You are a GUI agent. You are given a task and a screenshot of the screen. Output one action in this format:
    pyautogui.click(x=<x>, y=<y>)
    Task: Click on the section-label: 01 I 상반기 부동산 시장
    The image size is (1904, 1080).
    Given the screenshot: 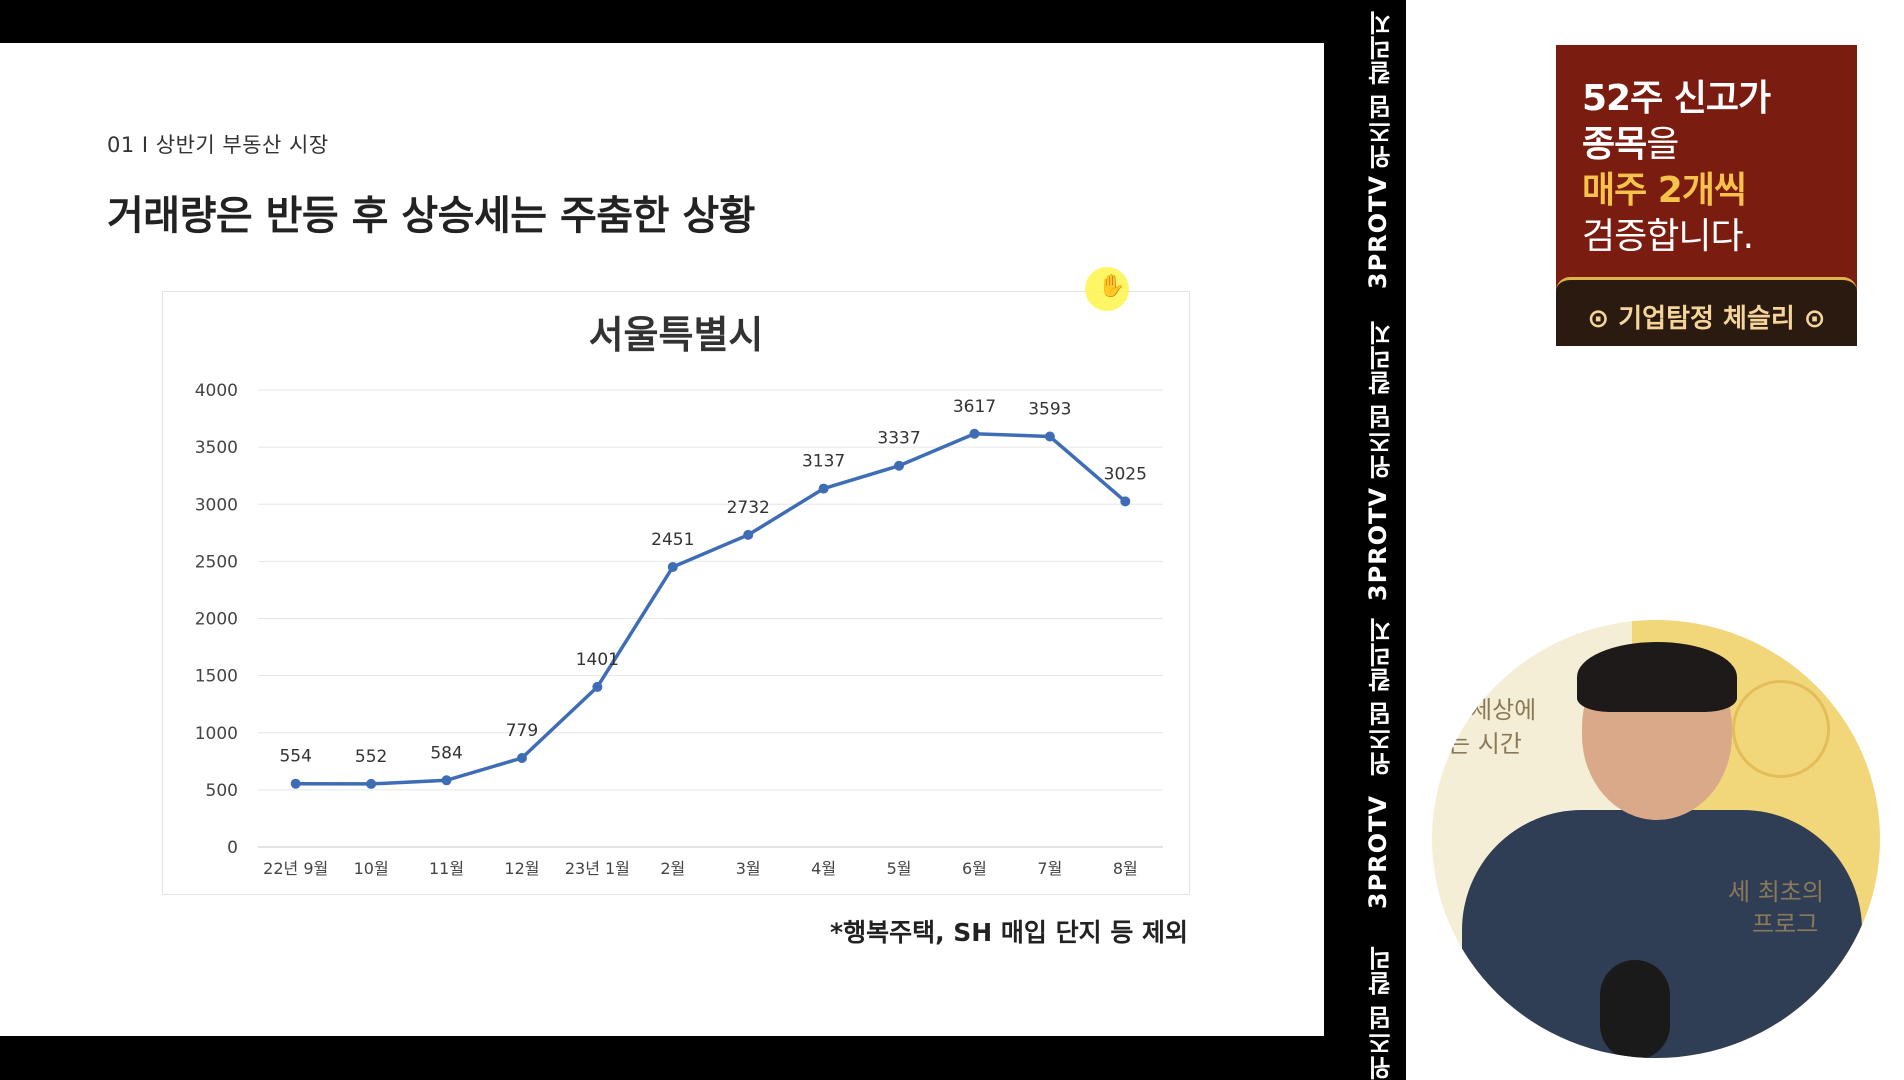 What is the action you would take?
    pyautogui.click(x=218, y=145)
    